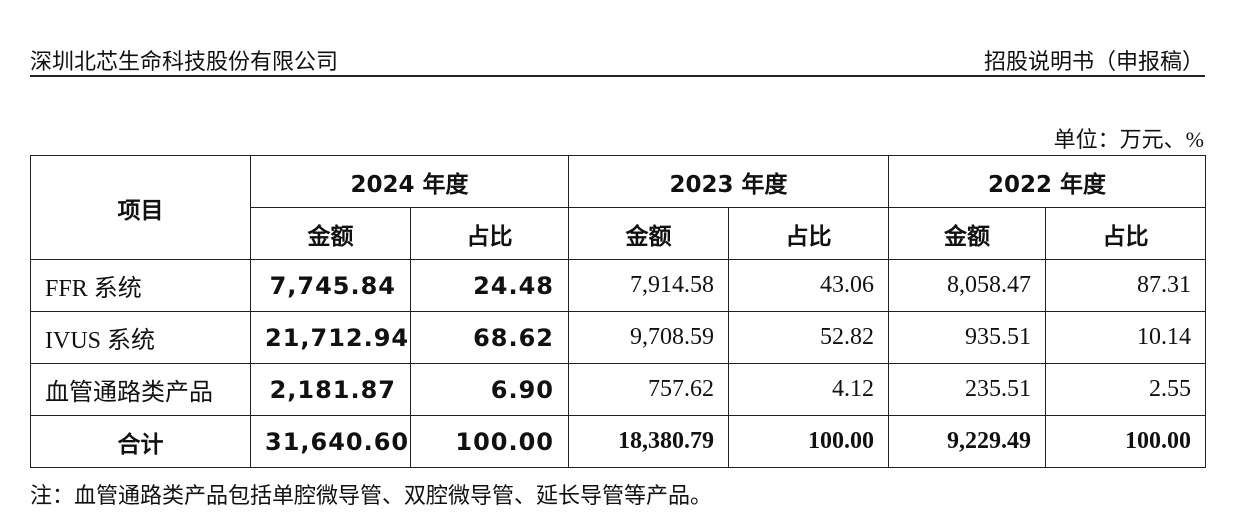 This screenshot has width=1248, height=526. What do you see at coordinates (1047, 181) in the screenshot?
I see `year-header: 2022 年度` at bounding box center [1047, 181].